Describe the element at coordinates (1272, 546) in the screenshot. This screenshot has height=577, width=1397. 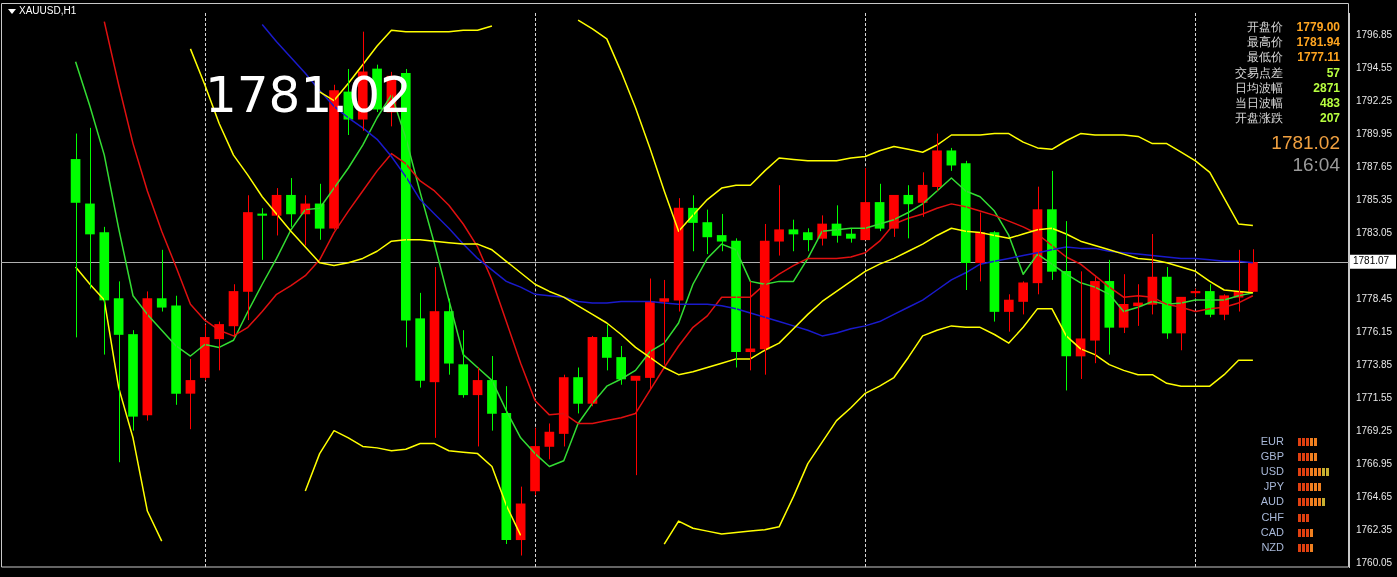
I see `text: NZD` at that location.